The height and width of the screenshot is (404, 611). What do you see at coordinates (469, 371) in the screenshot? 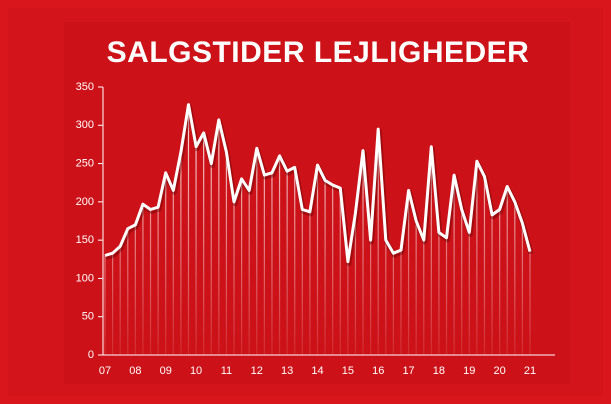
I see `x-tick-label: 19` at bounding box center [469, 371].